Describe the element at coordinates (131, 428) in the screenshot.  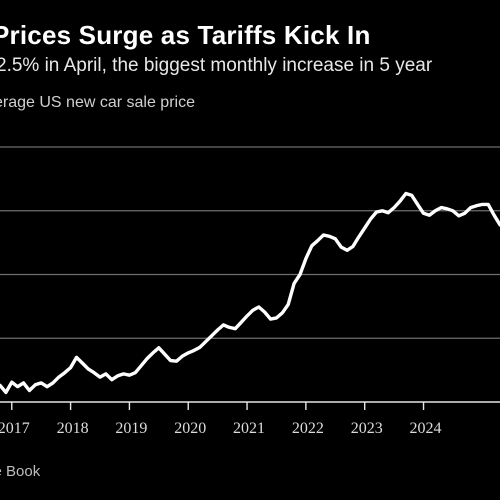
I see `x-tick-label: 2019` at that location.